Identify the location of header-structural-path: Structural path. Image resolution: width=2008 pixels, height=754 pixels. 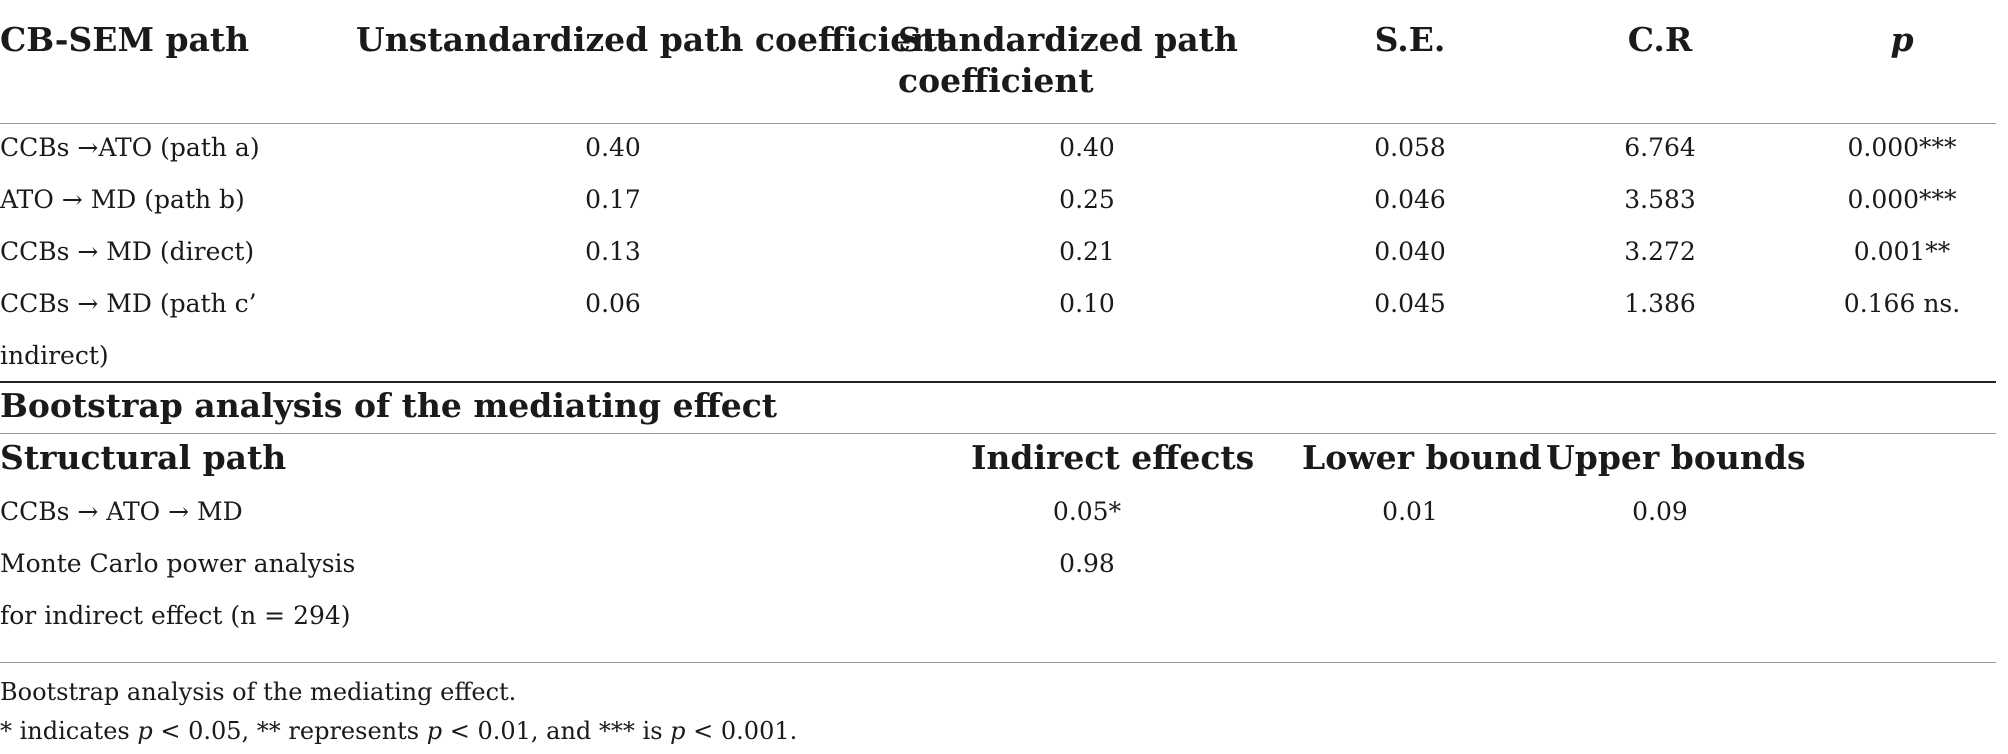
(143, 457).